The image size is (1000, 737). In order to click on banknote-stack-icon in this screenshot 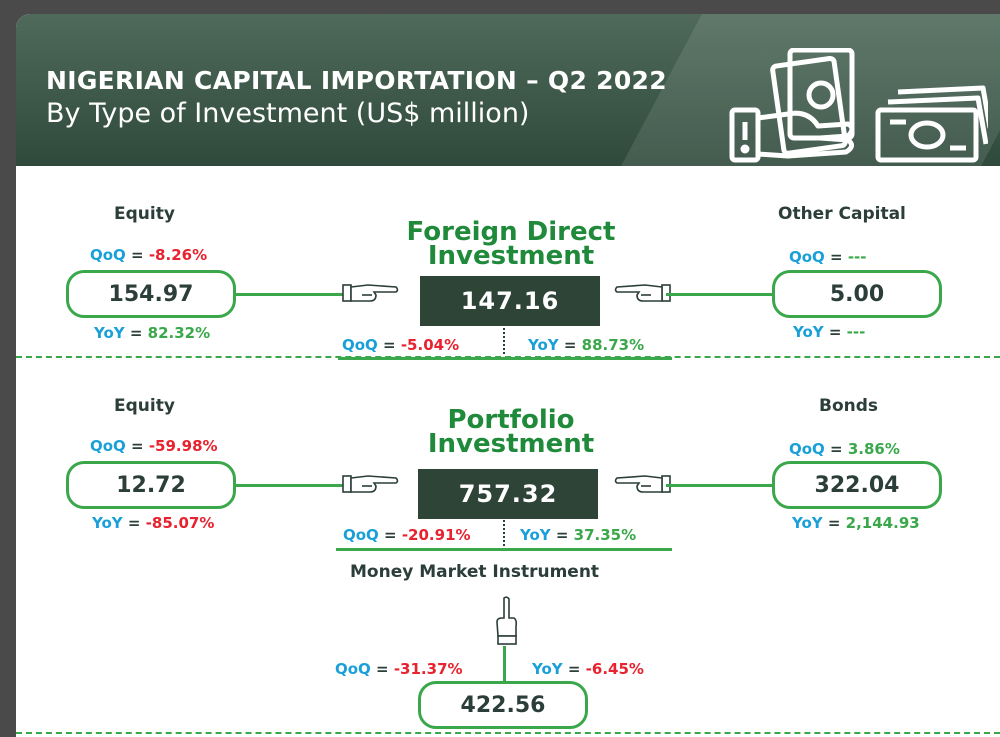, I will do `click(931, 124)`.